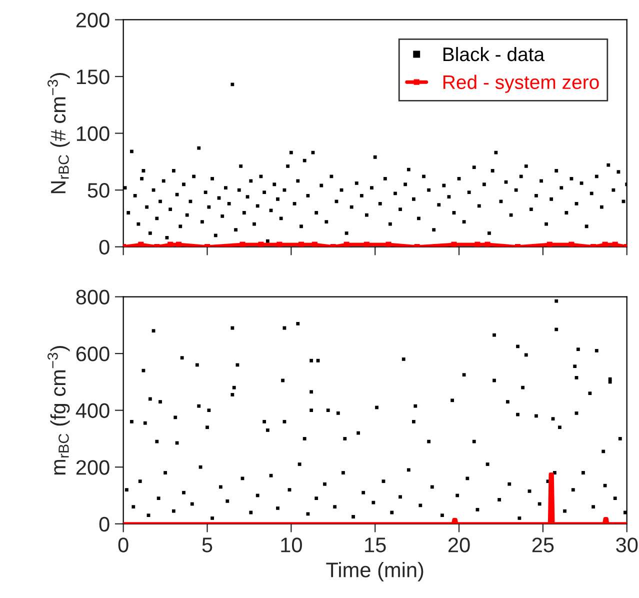  What do you see at coordinates (459, 545) in the screenshot?
I see `x-tick-label: 20` at bounding box center [459, 545].